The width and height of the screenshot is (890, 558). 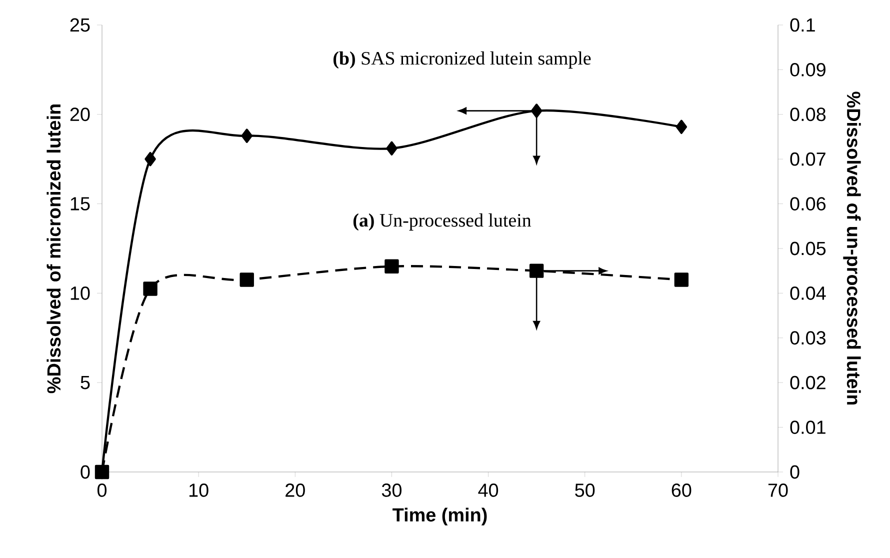 What do you see at coordinates (808, 249) in the screenshot?
I see `y2-tick-label: 0.05` at bounding box center [808, 249].